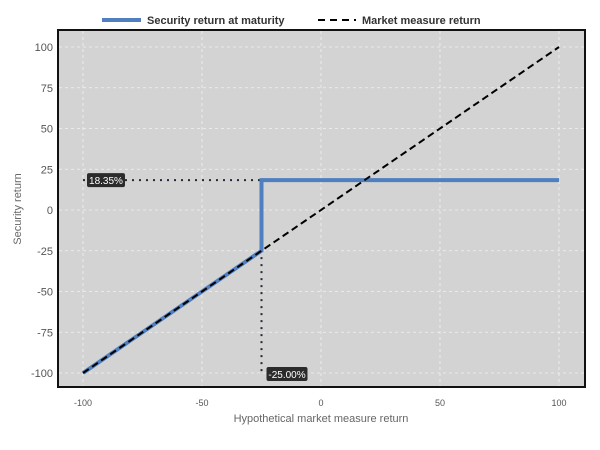 The height and width of the screenshot is (450, 600). Describe the element at coordinates (558, 403) in the screenshot. I see `x-tick-label: 100` at that location.